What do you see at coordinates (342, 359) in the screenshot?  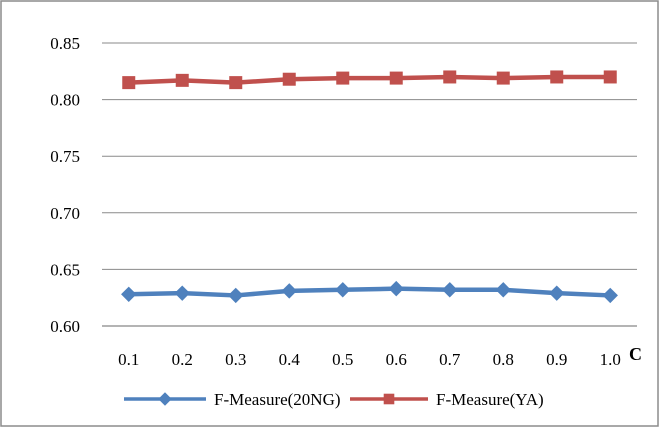 I see `x-tick-label: 0.5` at bounding box center [342, 359].